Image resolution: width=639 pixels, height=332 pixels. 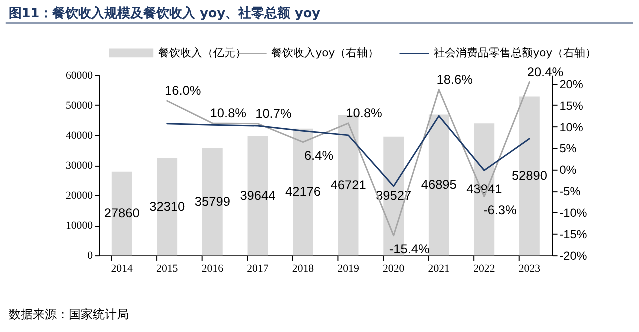 What do you see at coordinates (485, 268) in the screenshot?
I see `x-tick-label: 2022` at bounding box center [485, 268].